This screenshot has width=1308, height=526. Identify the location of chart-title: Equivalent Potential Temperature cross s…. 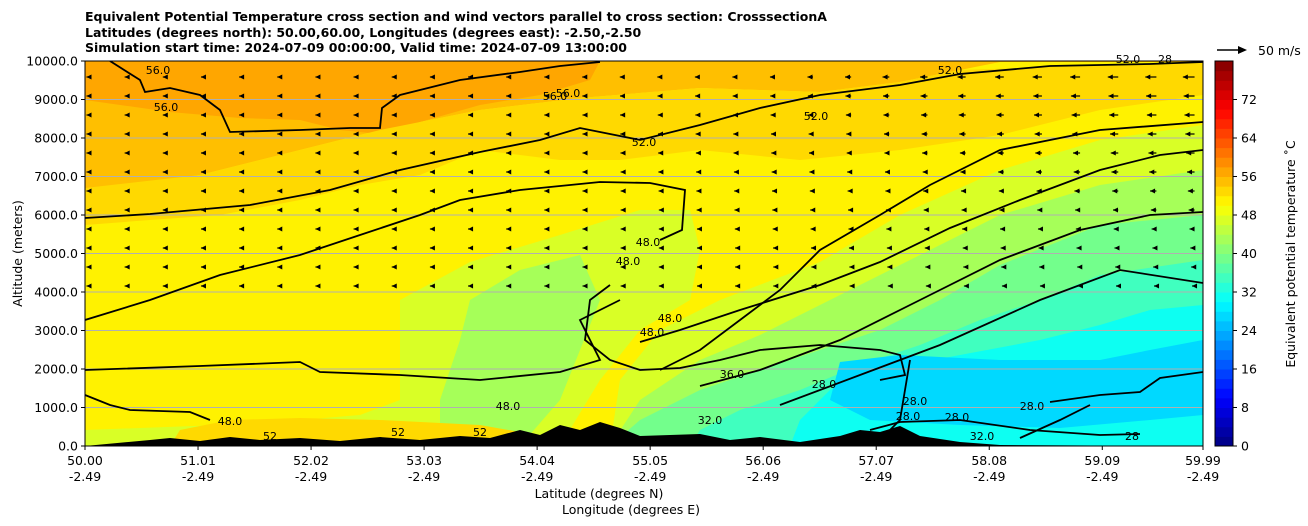
(456, 32).